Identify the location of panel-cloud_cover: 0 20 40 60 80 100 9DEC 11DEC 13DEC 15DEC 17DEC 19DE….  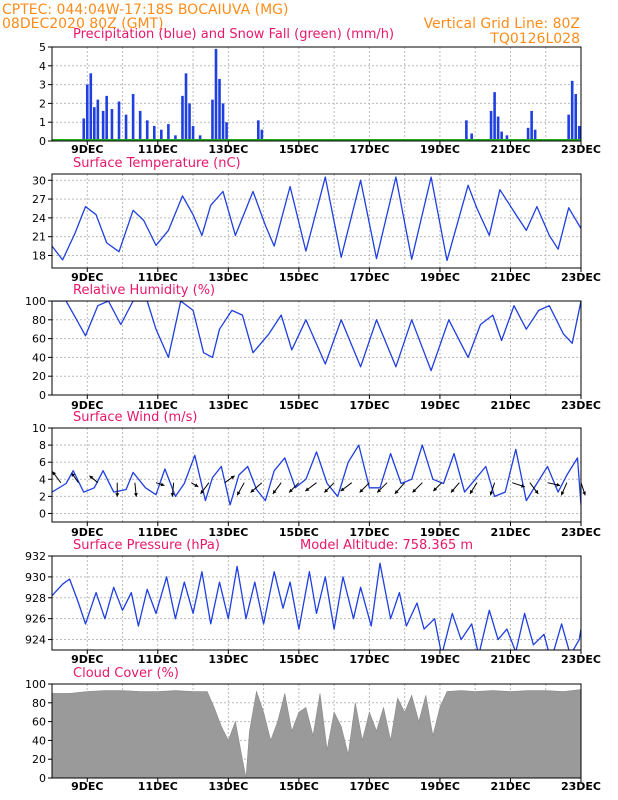
(313, 729).